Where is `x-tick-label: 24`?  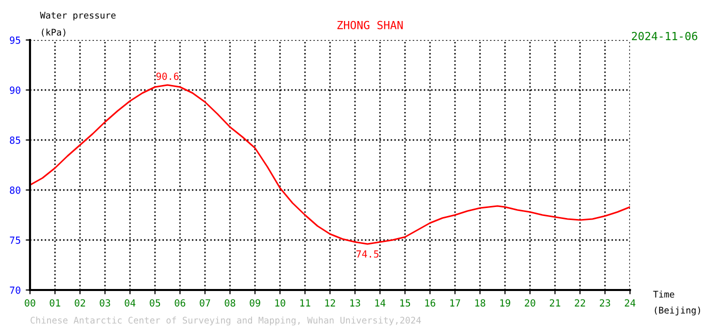
x-tick-label: 24 is located at coordinates (630, 302).